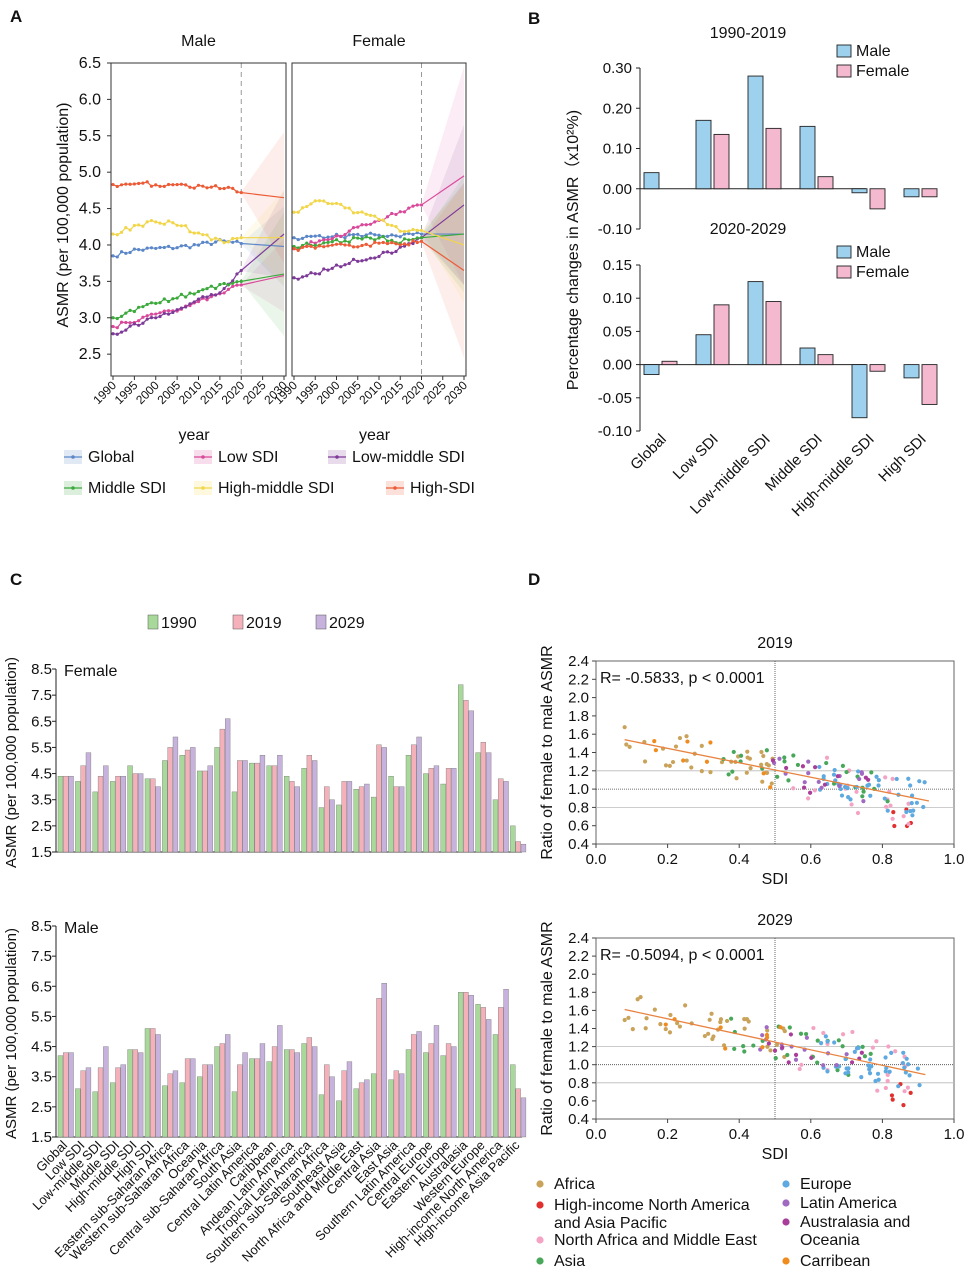  What do you see at coordinates (617, 149) in the screenshot?
I see `y-tick-label: 0.10` at bounding box center [617, 149].